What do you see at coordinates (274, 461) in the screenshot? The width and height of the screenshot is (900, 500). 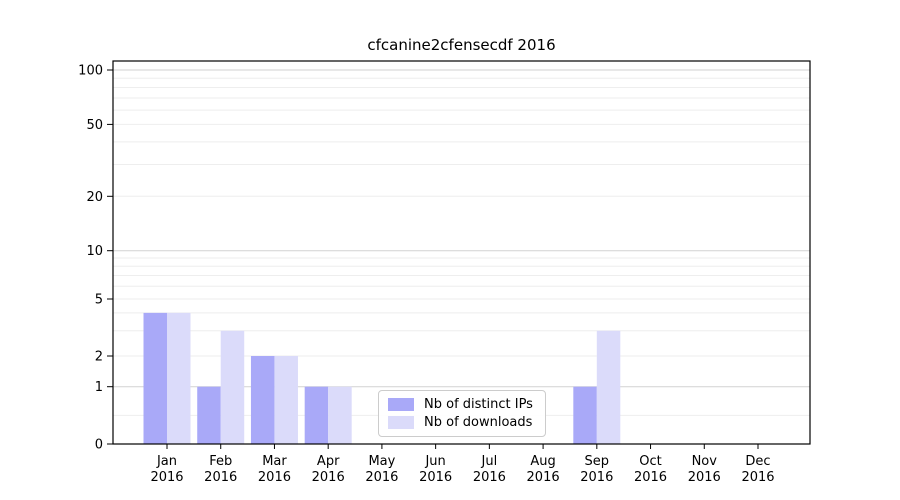 I see `x-tick-label-month: Mar` at bounding box center [274, 461].